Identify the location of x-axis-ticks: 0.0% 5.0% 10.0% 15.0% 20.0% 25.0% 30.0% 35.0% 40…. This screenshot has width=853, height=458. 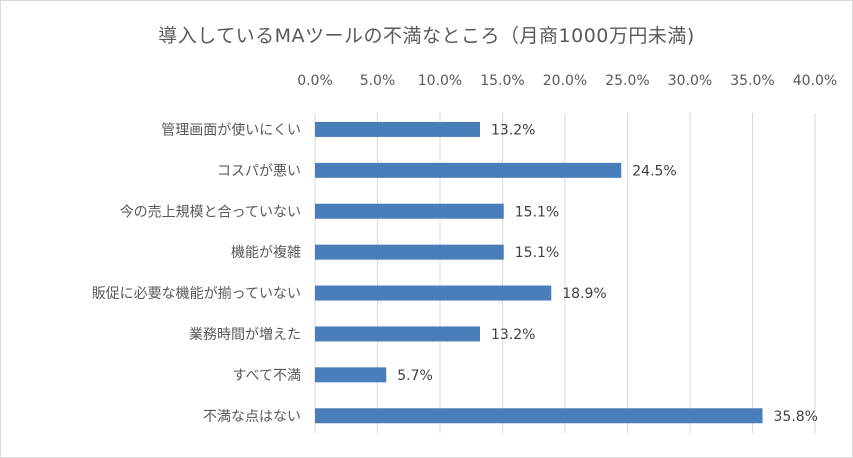
(567, 81).